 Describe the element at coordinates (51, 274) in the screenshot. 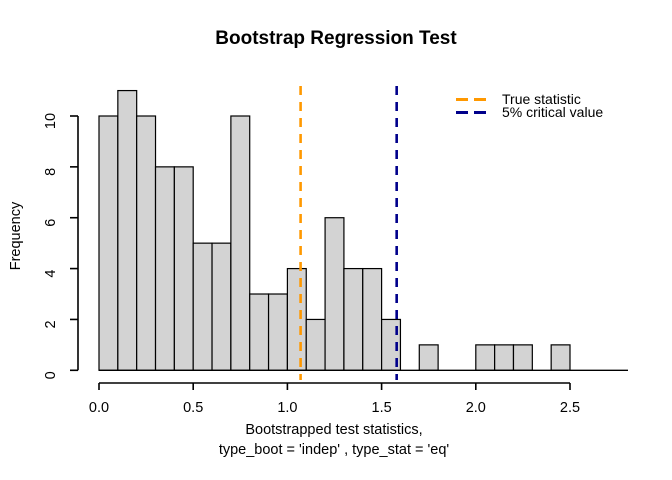

I see `y-tick-label: 4` at that location.